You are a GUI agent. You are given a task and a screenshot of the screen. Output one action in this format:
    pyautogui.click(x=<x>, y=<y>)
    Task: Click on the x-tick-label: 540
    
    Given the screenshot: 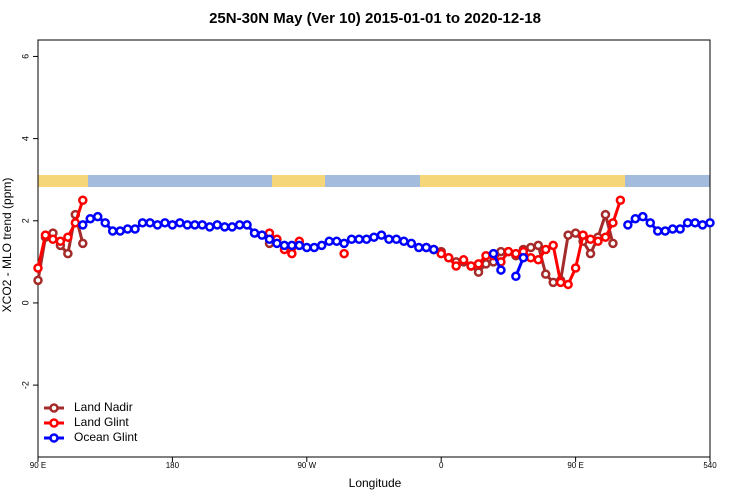 What is the action you would take?
    pyautogui.click(x=710, y=465)
    